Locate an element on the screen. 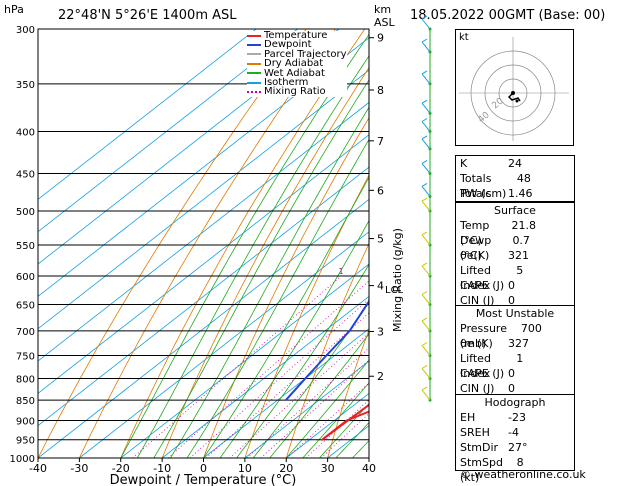 Image resolution: width=629 pixels, height=486 pixels. x-tick-label: 0 is located at coordinates (203, 468).